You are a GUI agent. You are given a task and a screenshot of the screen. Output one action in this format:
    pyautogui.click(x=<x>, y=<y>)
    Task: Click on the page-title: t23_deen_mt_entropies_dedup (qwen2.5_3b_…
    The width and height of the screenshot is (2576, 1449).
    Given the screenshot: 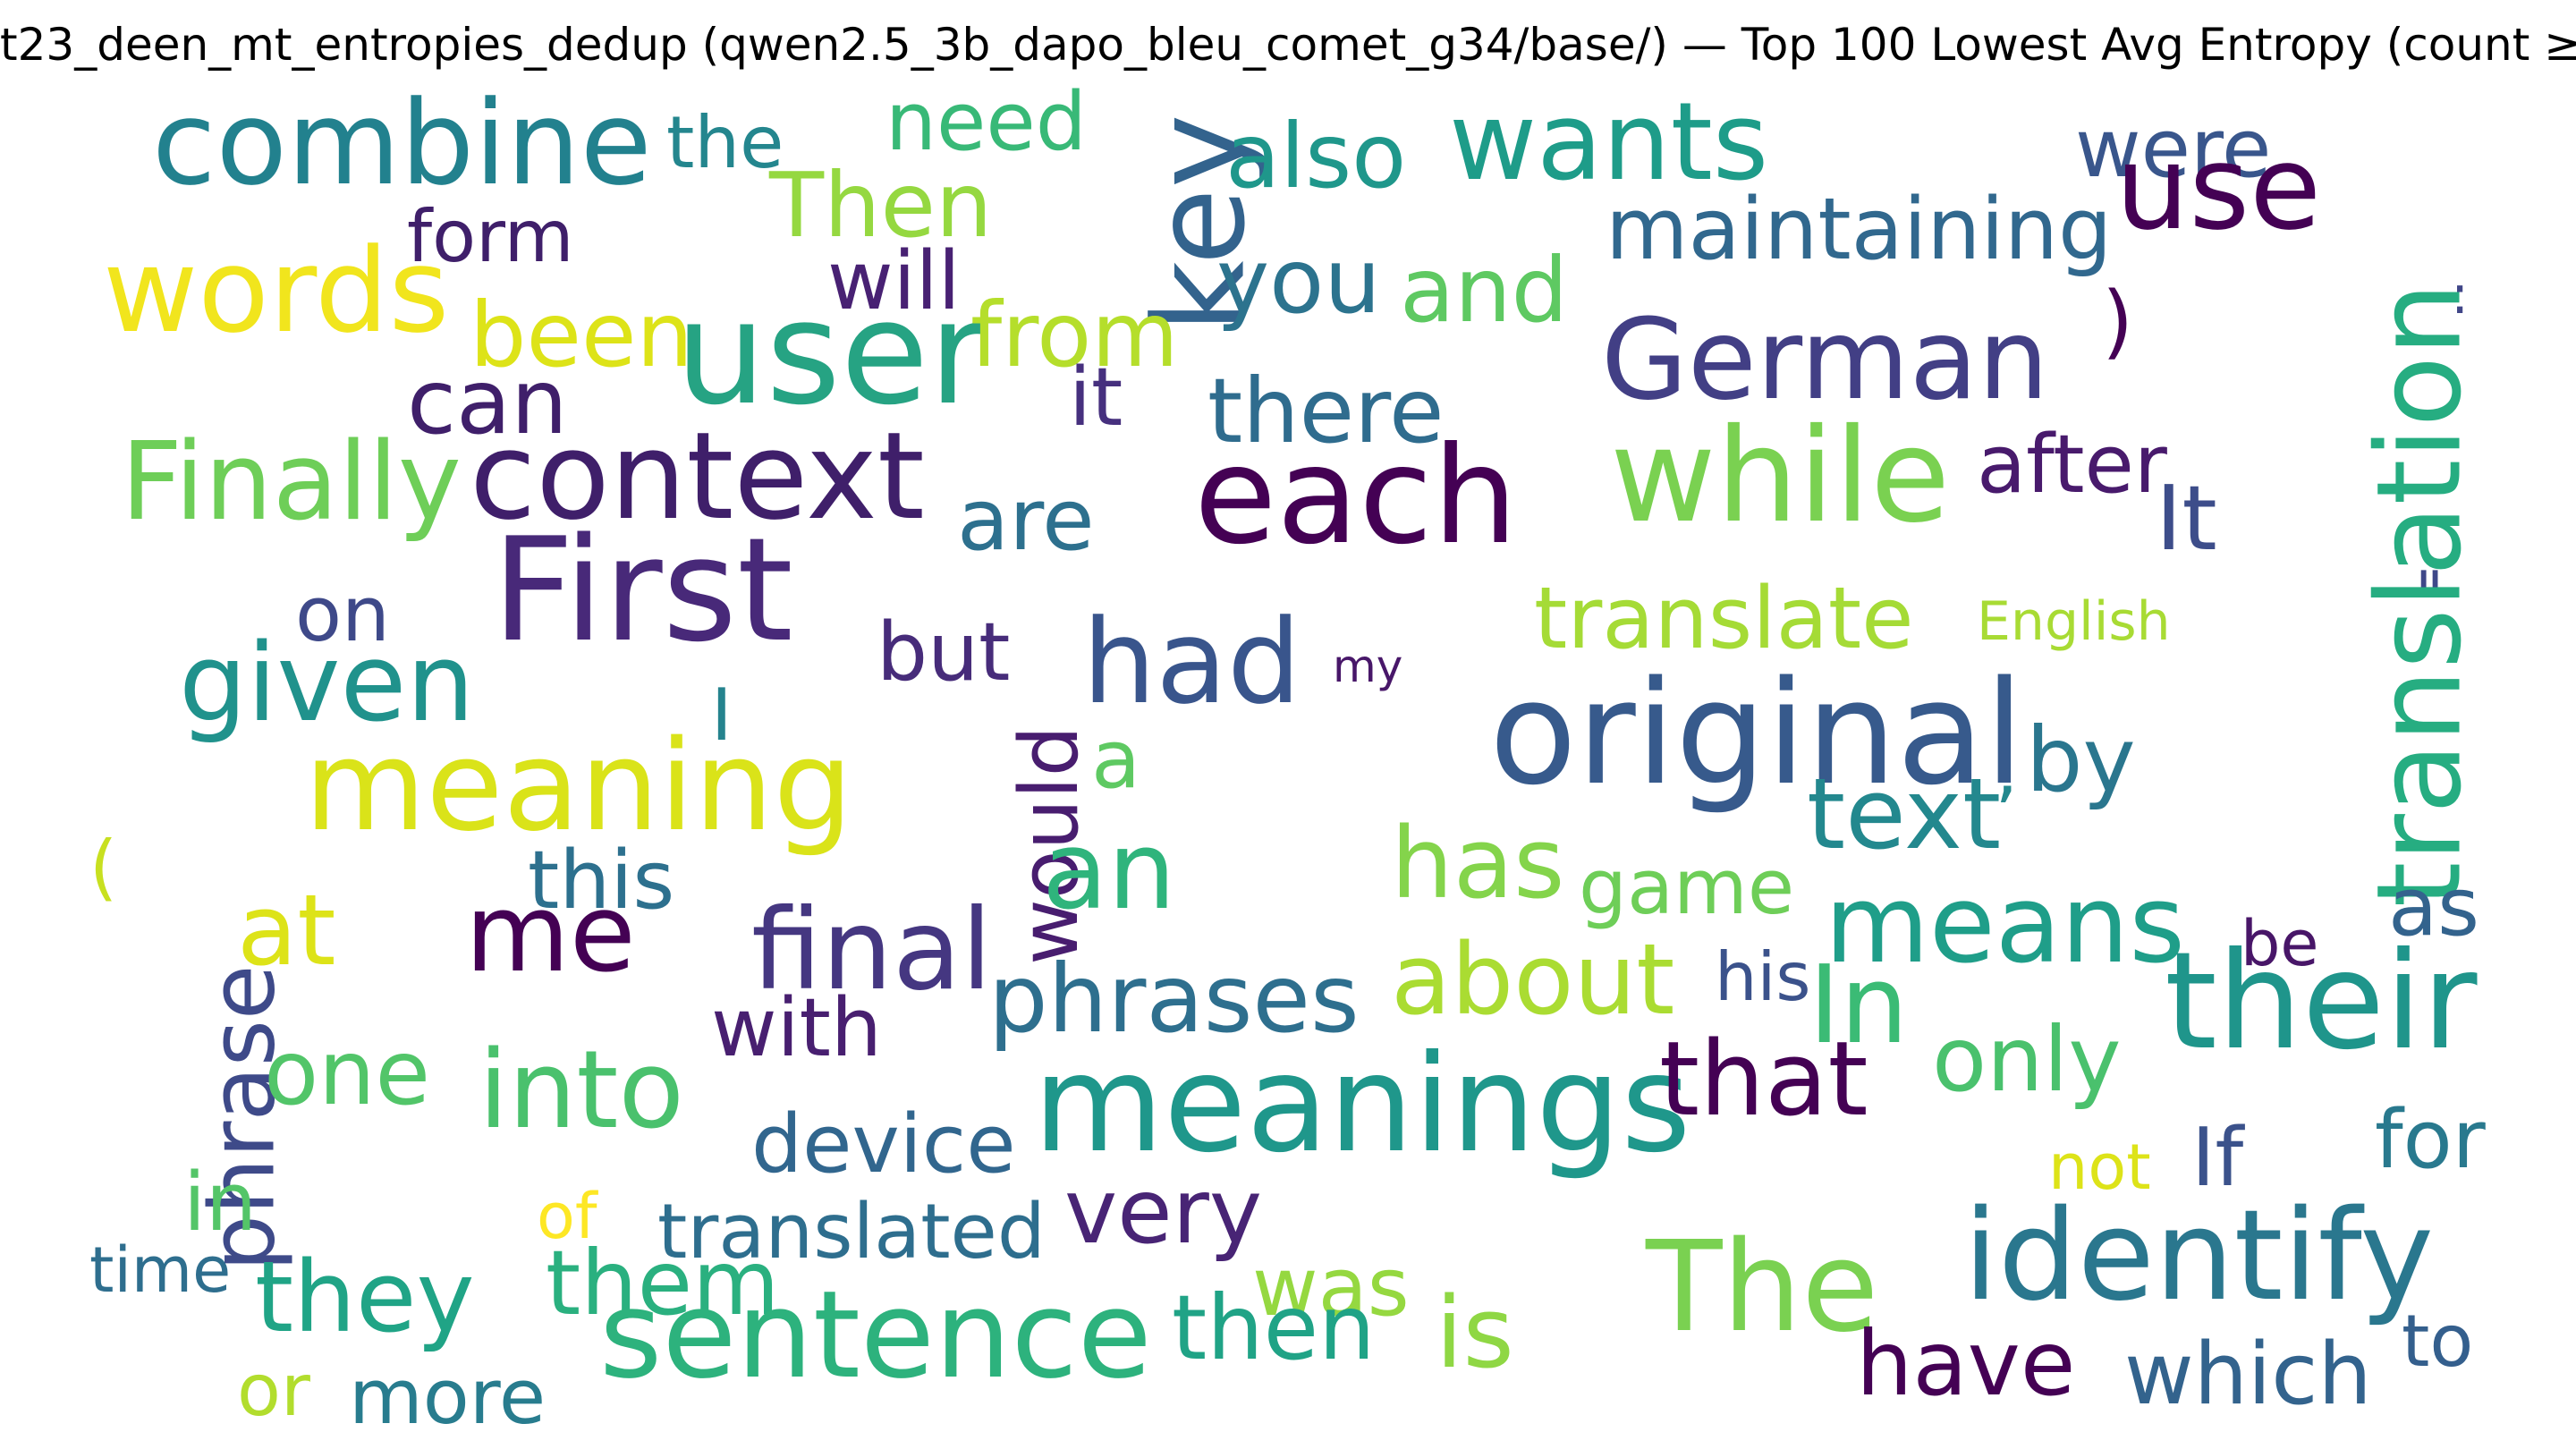 What is the action you would take?
    pyautogui.click(x=1288, y=45)
    